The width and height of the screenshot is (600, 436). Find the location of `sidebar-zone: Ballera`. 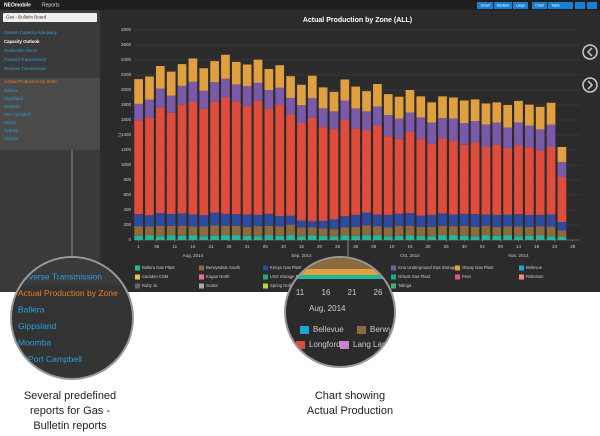

sidebar-zone: Ballera is located at coordinates (11, 90).